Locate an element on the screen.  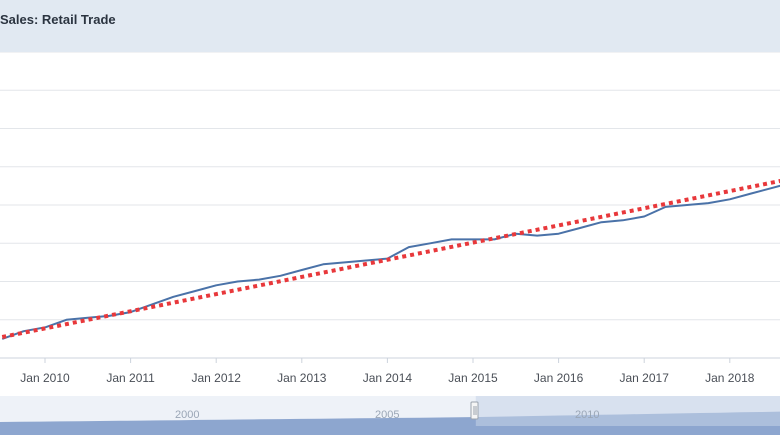
chart-title: Sales: Retail Trade is located at coordinates (58, 19).